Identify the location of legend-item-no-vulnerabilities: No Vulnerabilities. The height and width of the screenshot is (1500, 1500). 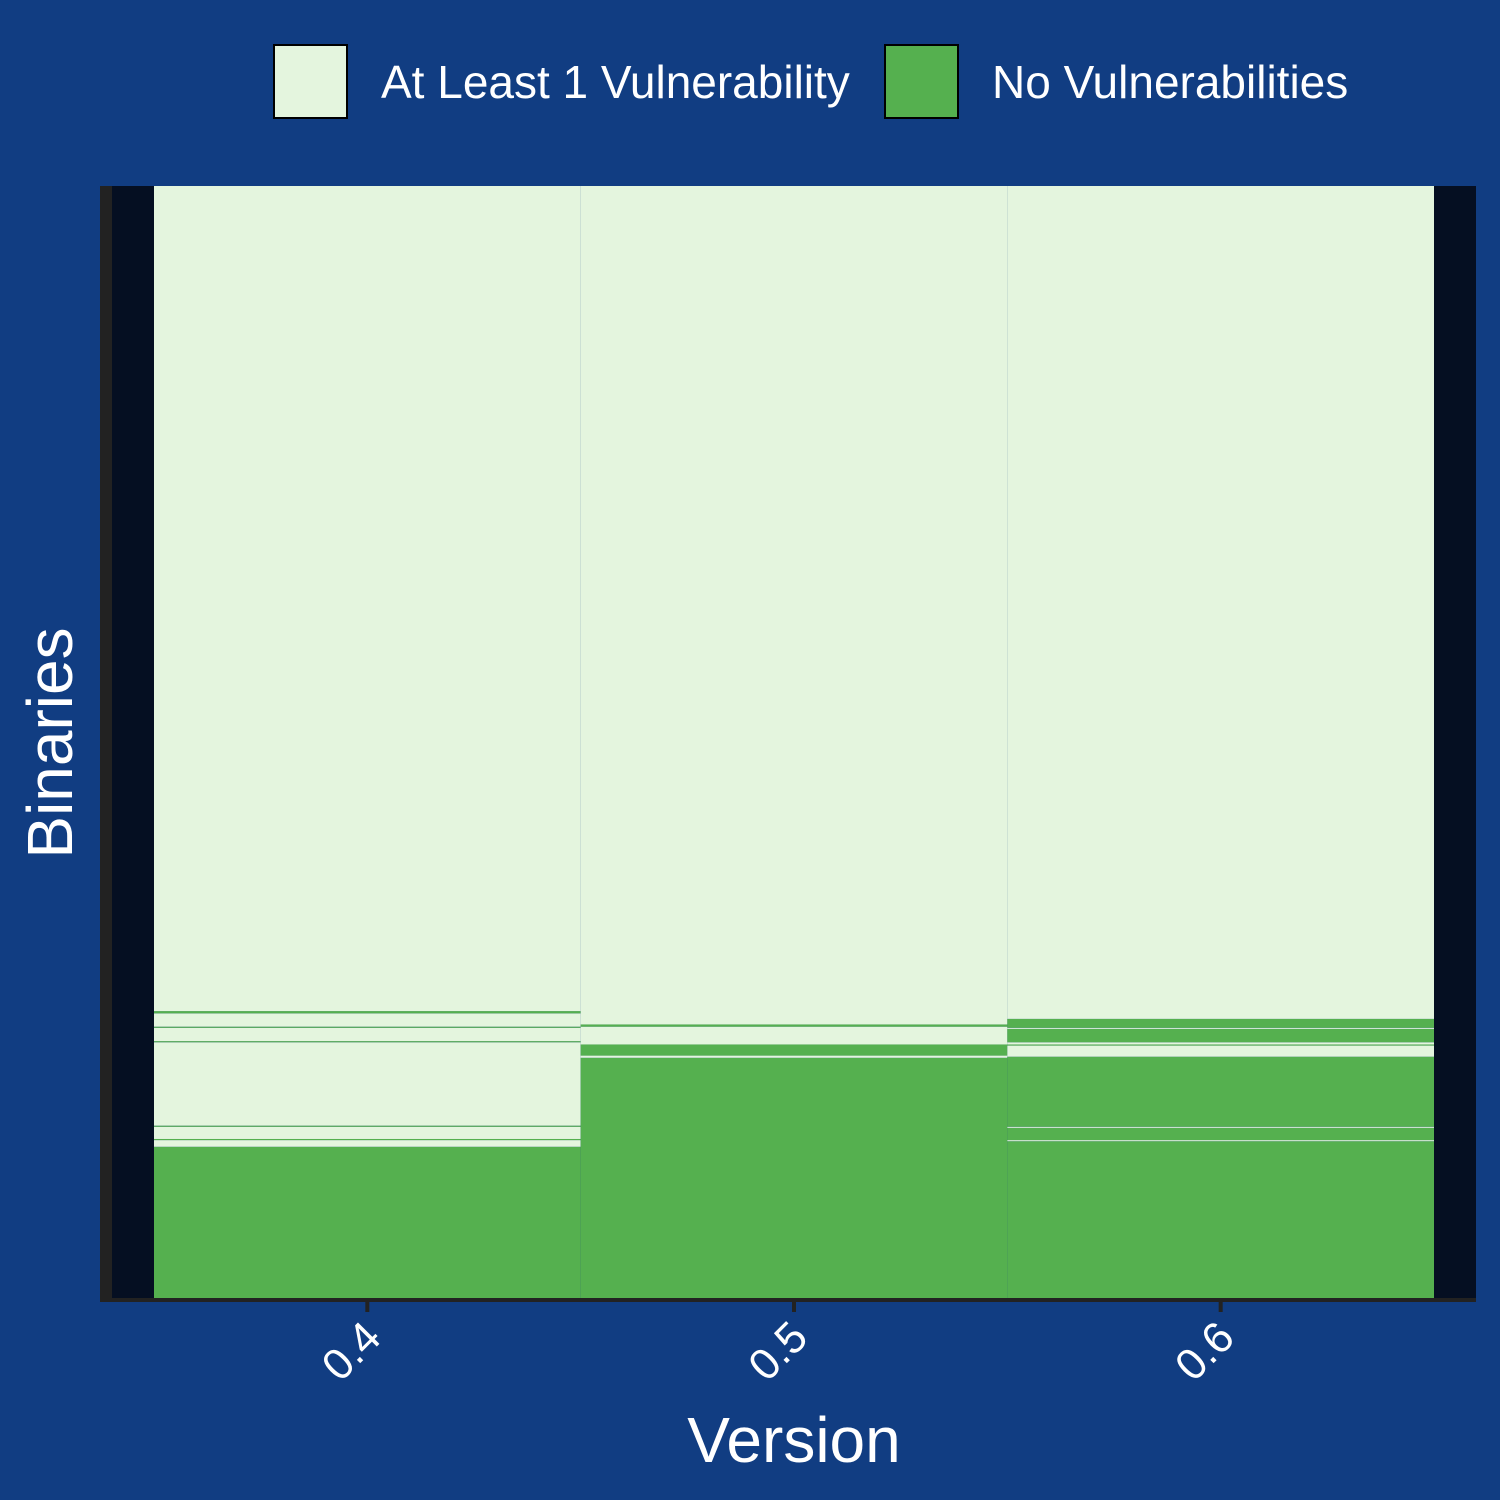
(1116, 81).